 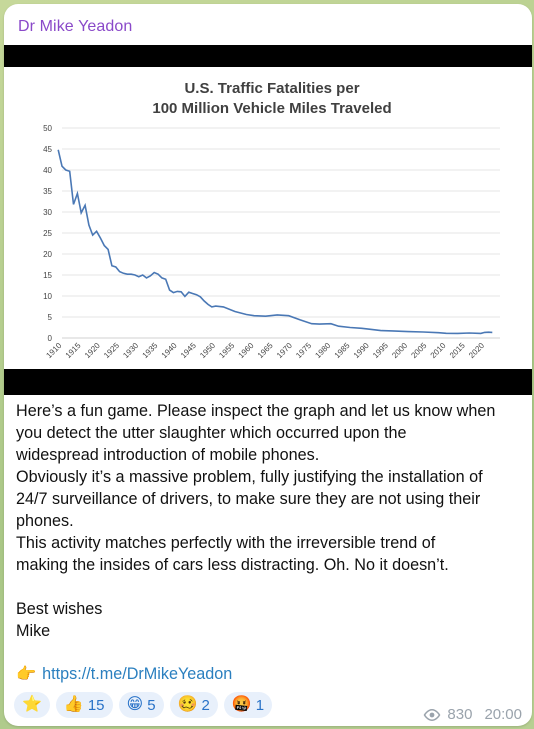 I want to click on x-tick-label: 1915, so click(x=73, y=350).